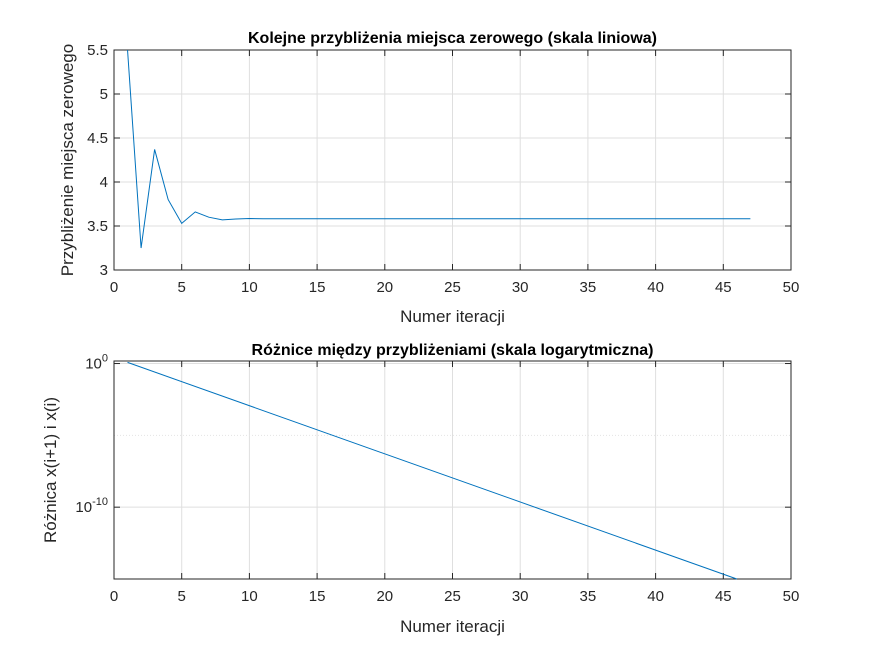 The height and width of the screenshot is (656, 875). Describe the element at coordinates (452, 596) in the screenshot. I see `bottom-x-tick-label: 25` at that location.